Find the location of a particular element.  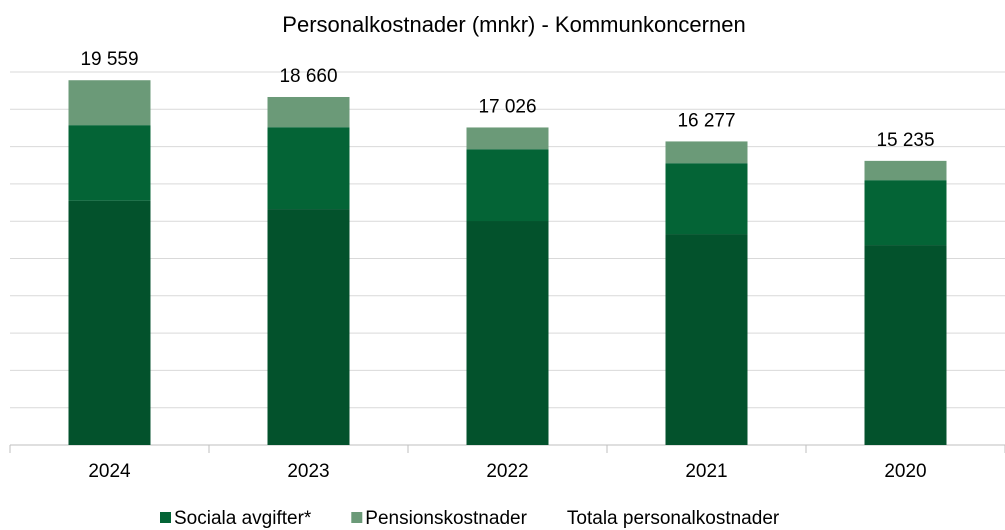

legend-label: Sociala avgifter* is located at coordinates (243, 518).